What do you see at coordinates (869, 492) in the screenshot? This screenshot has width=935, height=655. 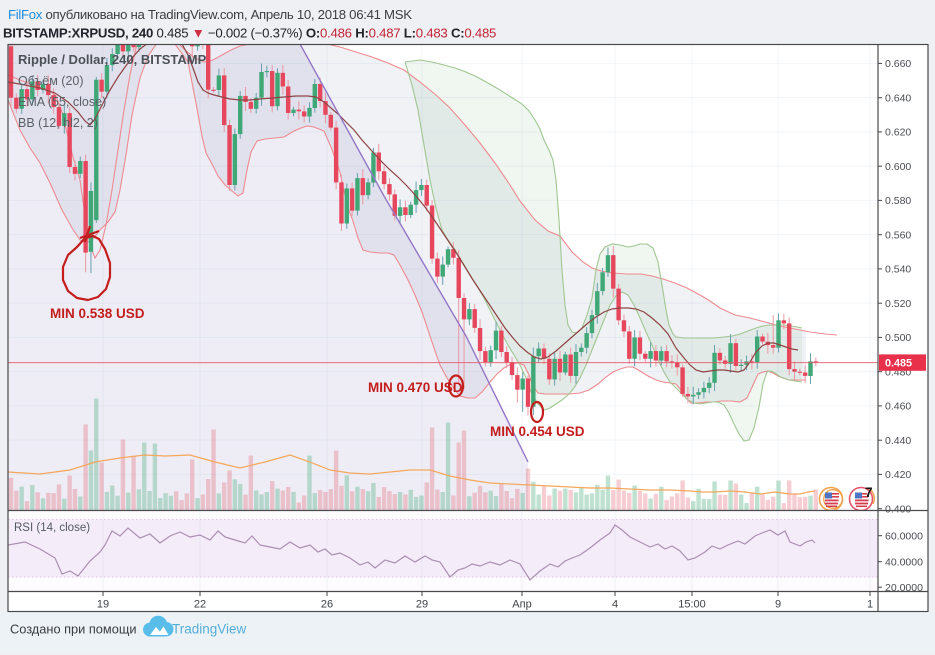 I see `svg-text: 7` at bounding box center [869, 492].